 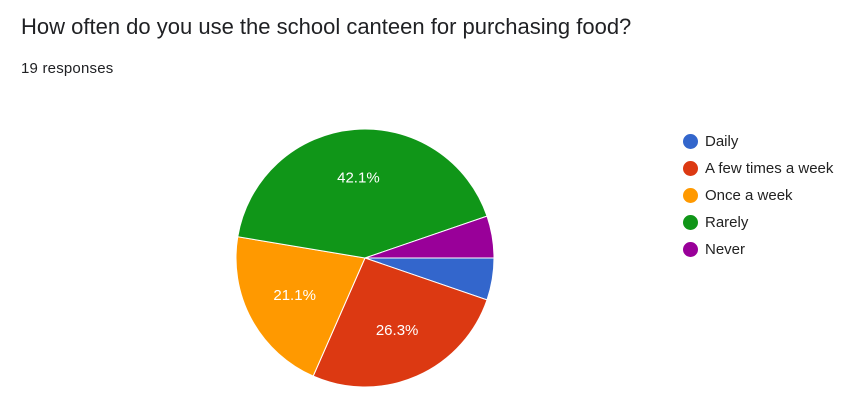 I want to click on legend-item-never: Never, so click(x=758, y=249).